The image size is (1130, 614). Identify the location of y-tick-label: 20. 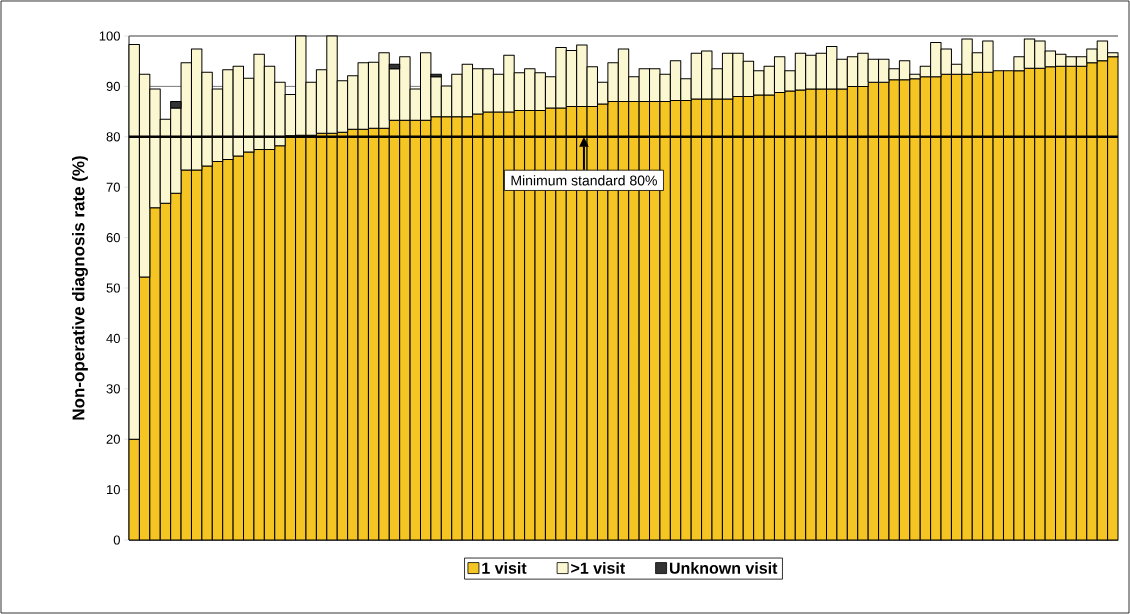
(113, 439).